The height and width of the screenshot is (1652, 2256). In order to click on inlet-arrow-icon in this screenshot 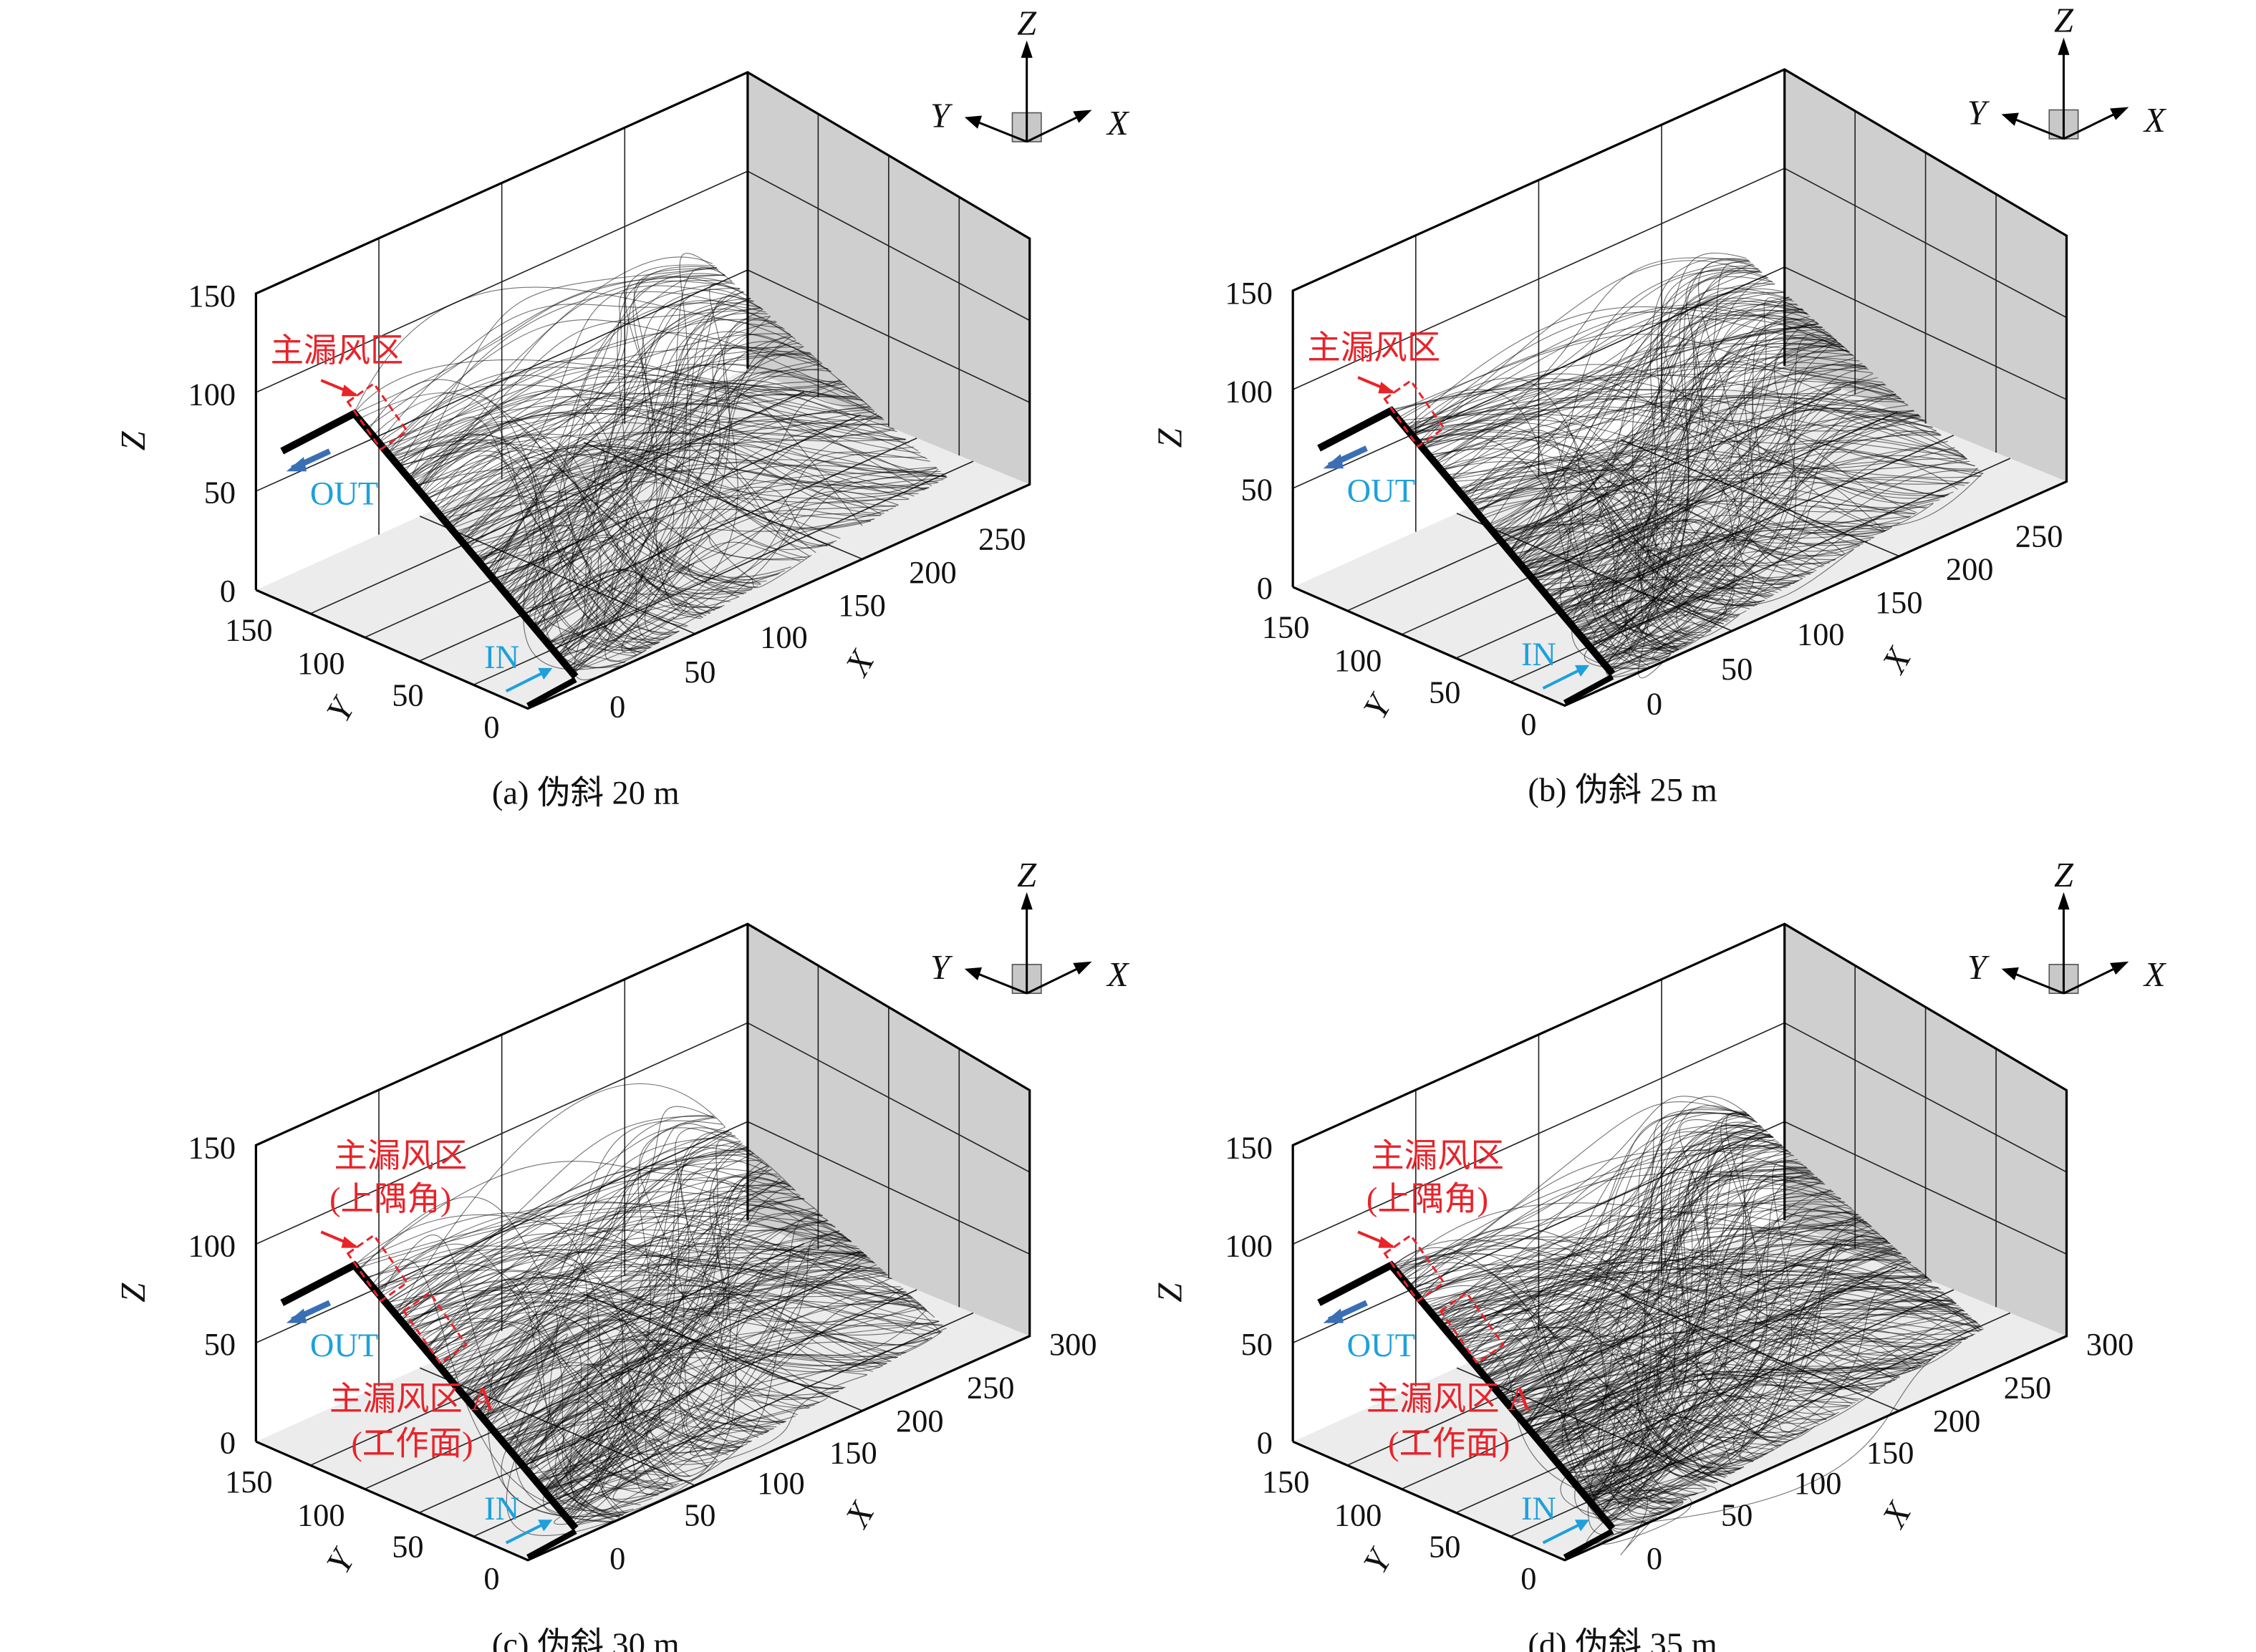, I will do `click(1563, 1533)`.